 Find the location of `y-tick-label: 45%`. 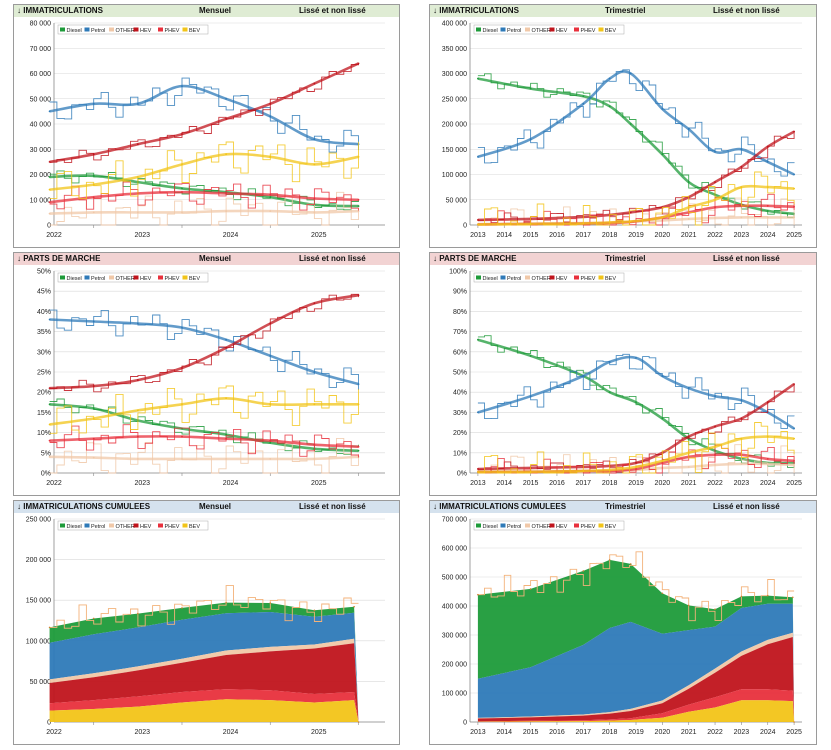

y-tick-label: 45% is located at coordinates (44, 292).